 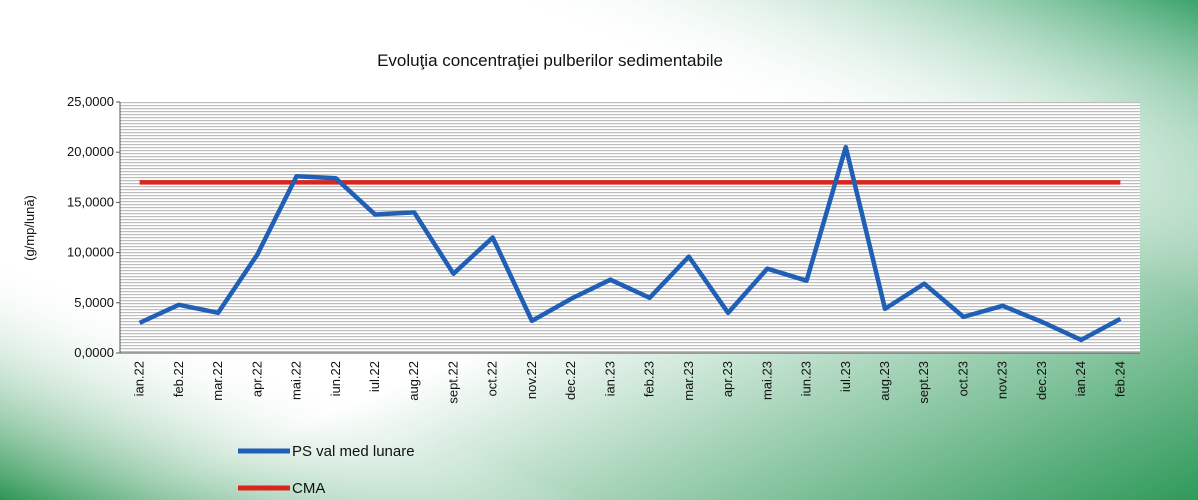 I want to click on y-axis-label: (g/mp/lună), so click(x=29, y=228).